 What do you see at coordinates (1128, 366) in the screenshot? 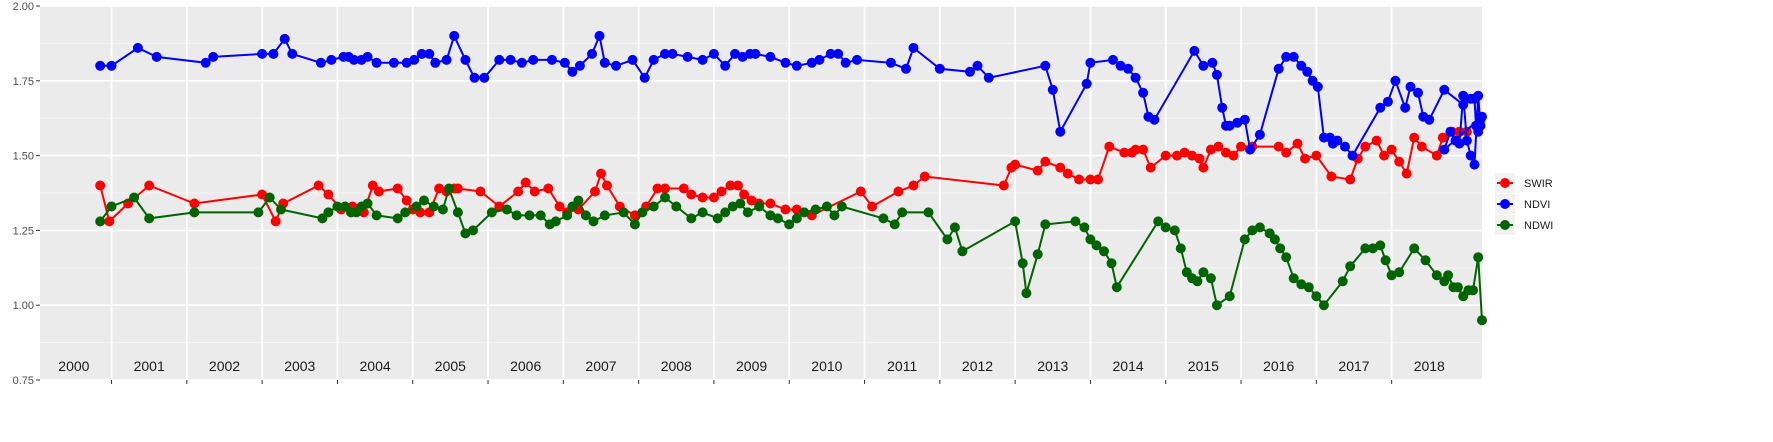
I see `year-label: 2014` at bounding box center [1128, 366].